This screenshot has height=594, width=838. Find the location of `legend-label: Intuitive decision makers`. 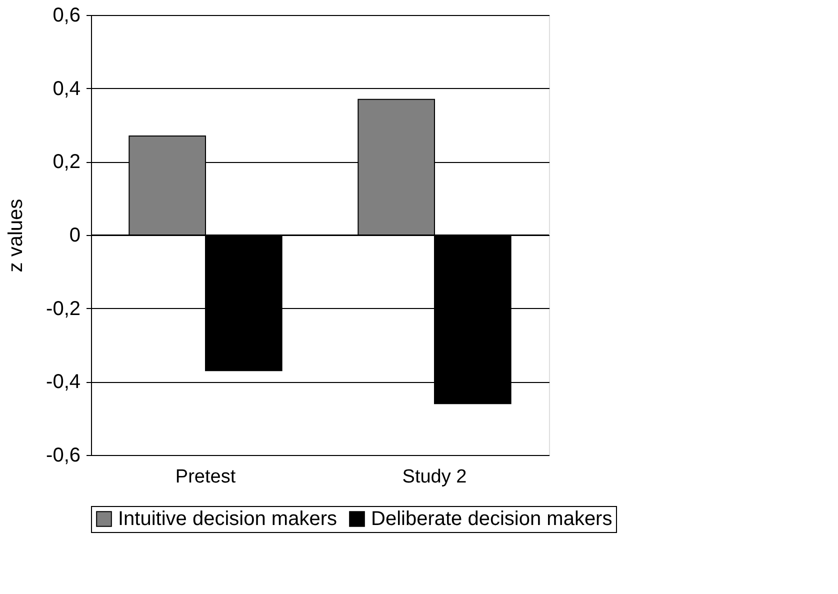

legend-label: Intuitive decision makers is located at coordinates (227, 519).